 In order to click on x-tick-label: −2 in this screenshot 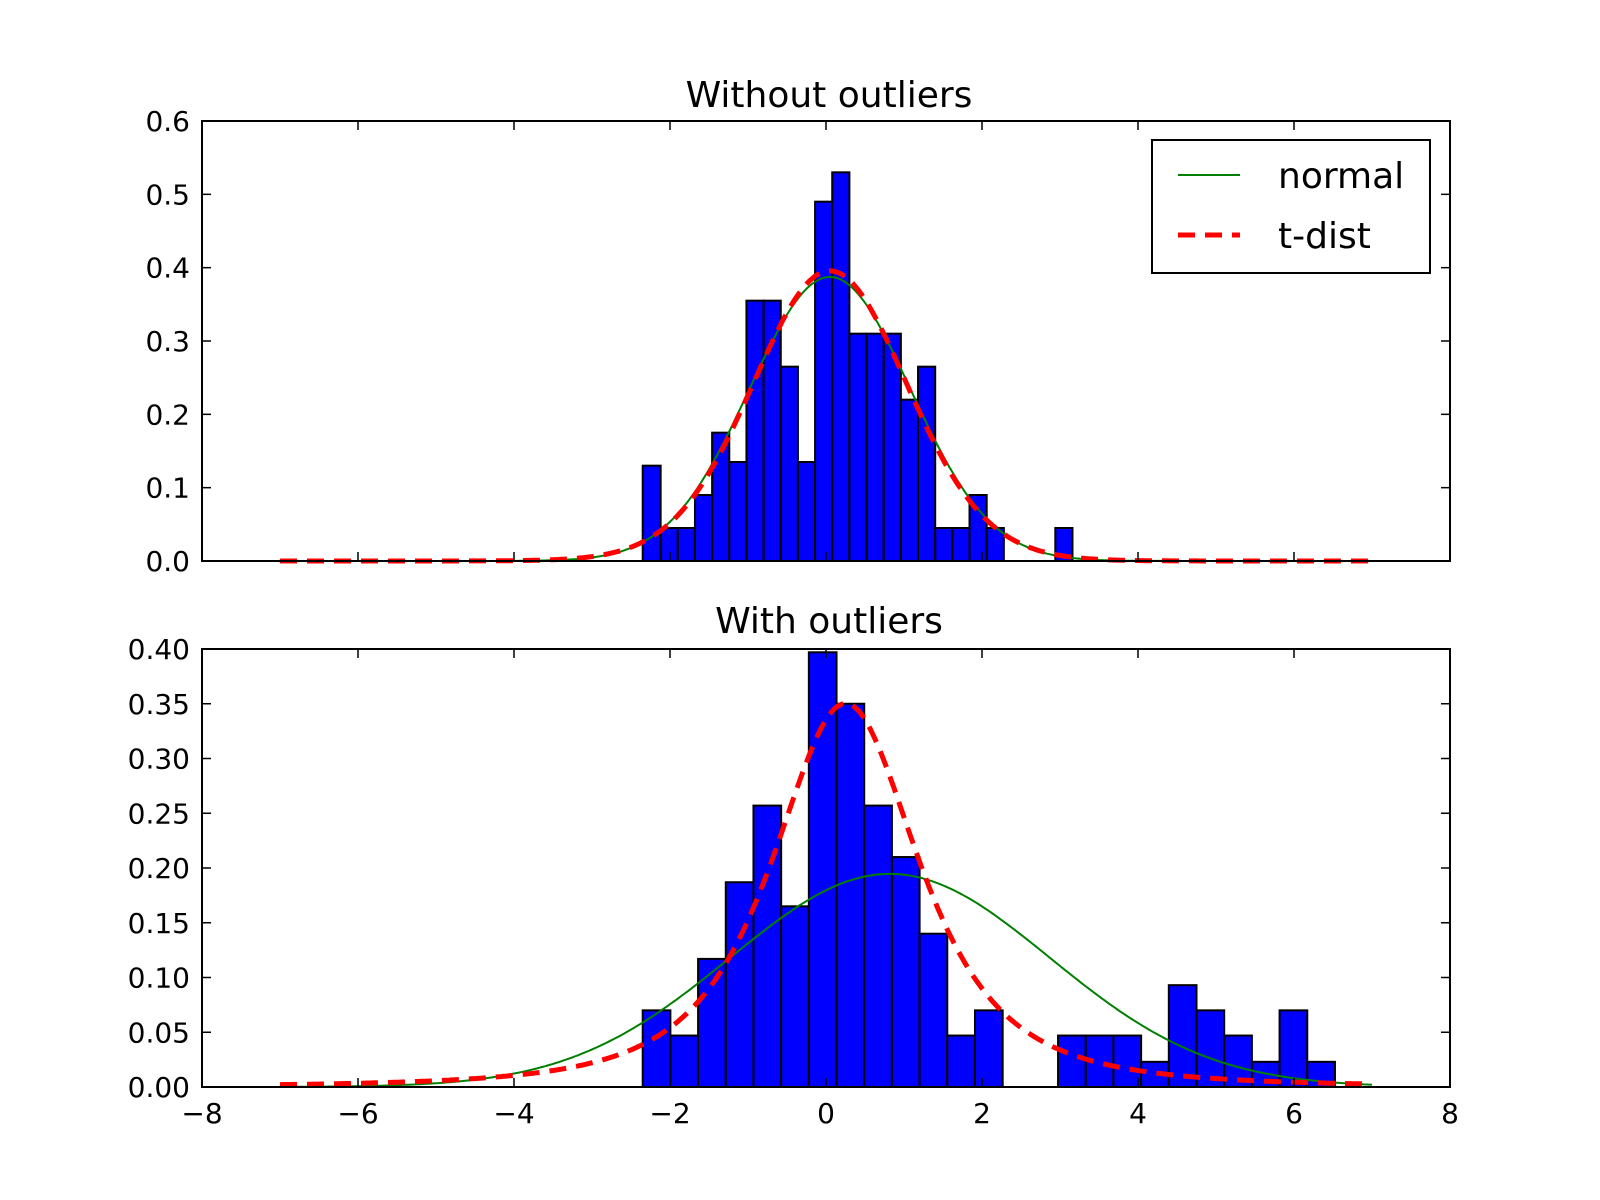, I will do `click(669, 1113)`.